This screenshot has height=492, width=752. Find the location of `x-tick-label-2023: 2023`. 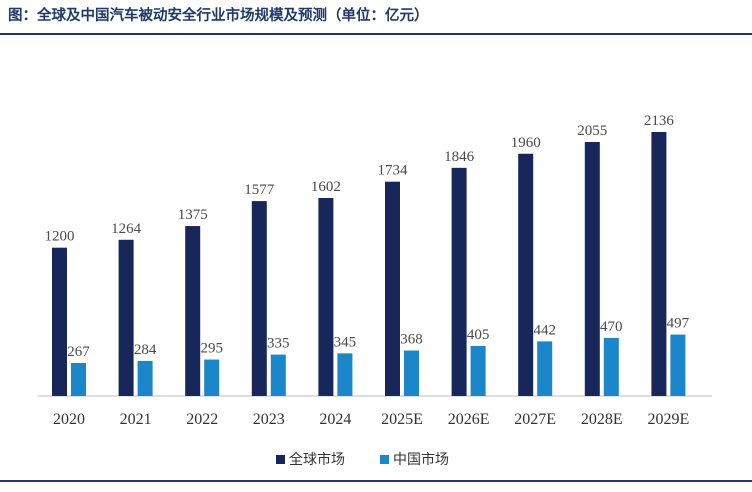

x-tick-label-2023: 2023 is located at coordinates (269, 419).